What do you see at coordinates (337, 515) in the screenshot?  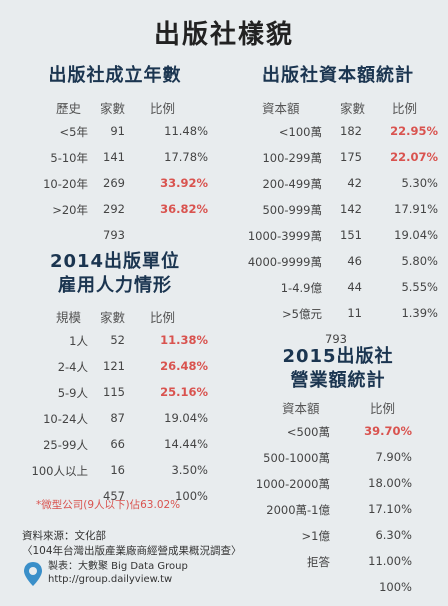 I see `table-row: 2000萬-1億 17.10%` at bounding box center [337, 515].